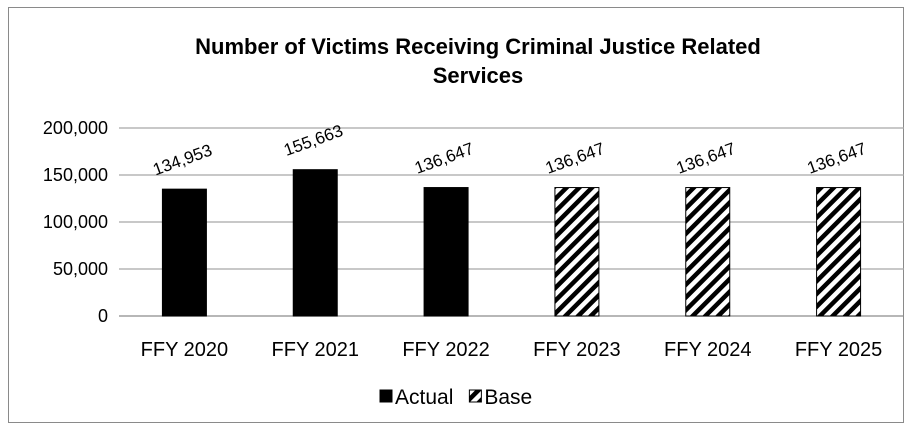 This screenshot has height=428, width=911. Describe the element at coordinates (182, 160) in the screenshot. I see `data-label: 134,953` at that location.